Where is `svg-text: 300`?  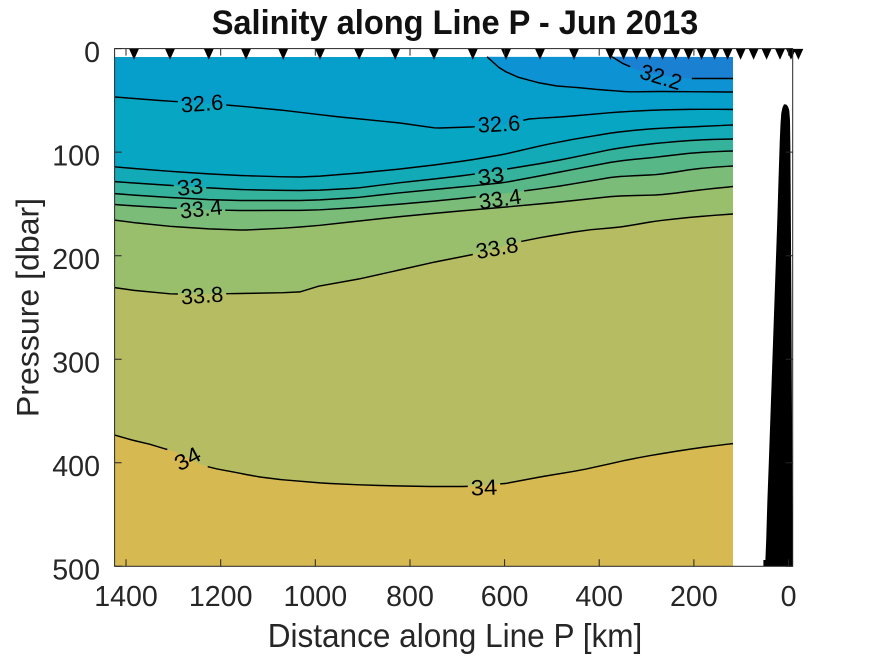
svg-text: 300 is located at coordinates (76, 363).